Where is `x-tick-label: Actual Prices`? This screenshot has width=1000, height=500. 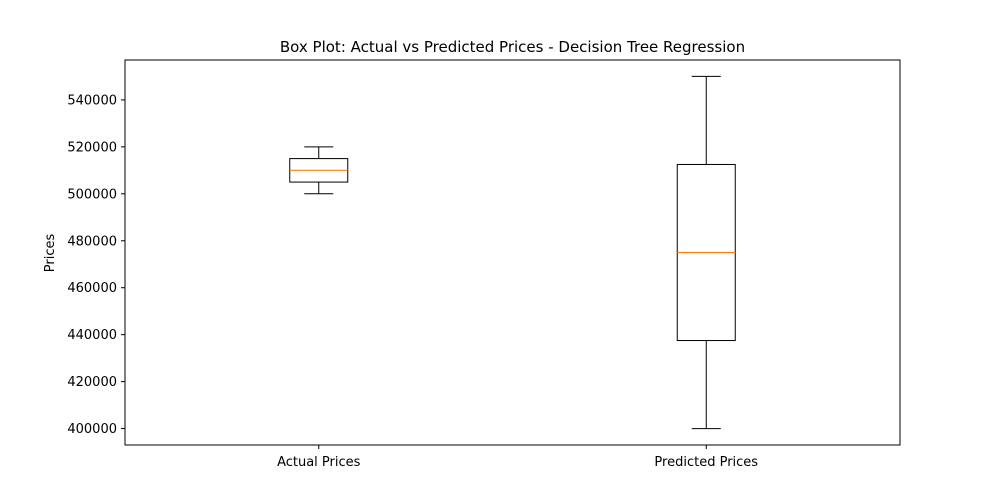 x-tick-label: Actual Prices is located at coordinates (319, 462).